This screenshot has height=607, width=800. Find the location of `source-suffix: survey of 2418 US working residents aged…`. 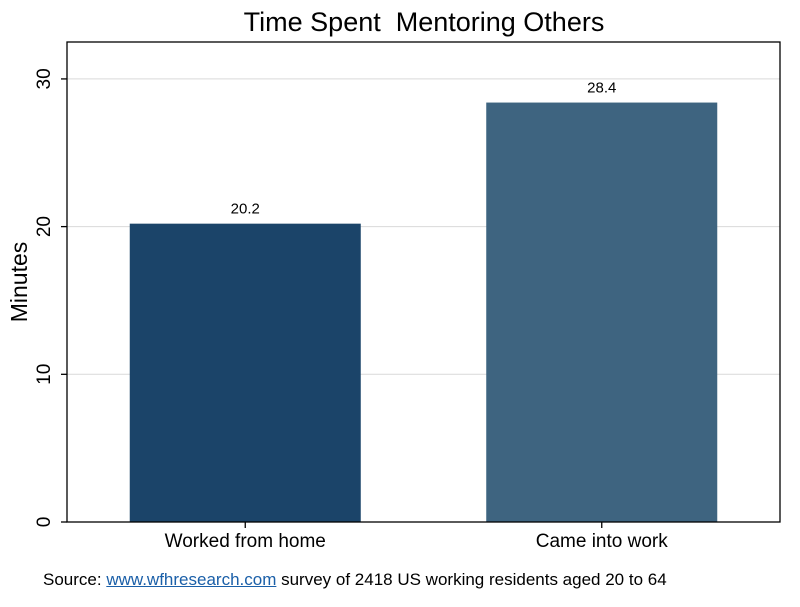

source-suffix: survey of 2418 US working residents aged… is located at coordinates (471, 579).